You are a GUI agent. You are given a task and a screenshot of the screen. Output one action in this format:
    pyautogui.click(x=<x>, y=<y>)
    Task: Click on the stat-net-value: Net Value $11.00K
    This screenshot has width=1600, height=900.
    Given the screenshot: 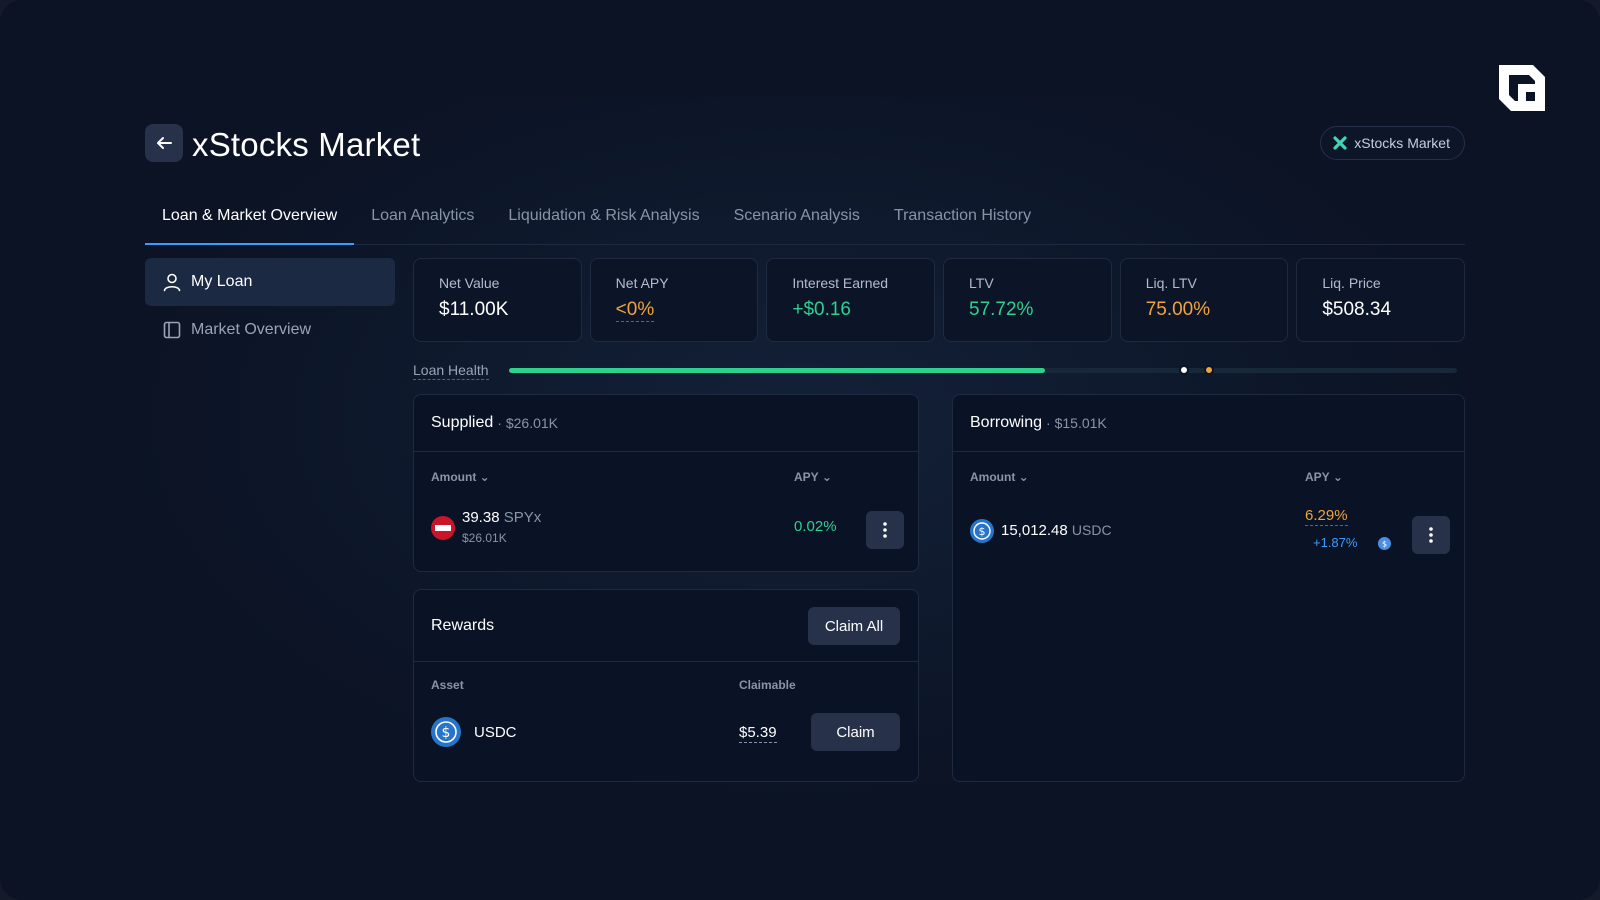 What is the action you would take?
    pyautogui.click(x=497, y=300)
    